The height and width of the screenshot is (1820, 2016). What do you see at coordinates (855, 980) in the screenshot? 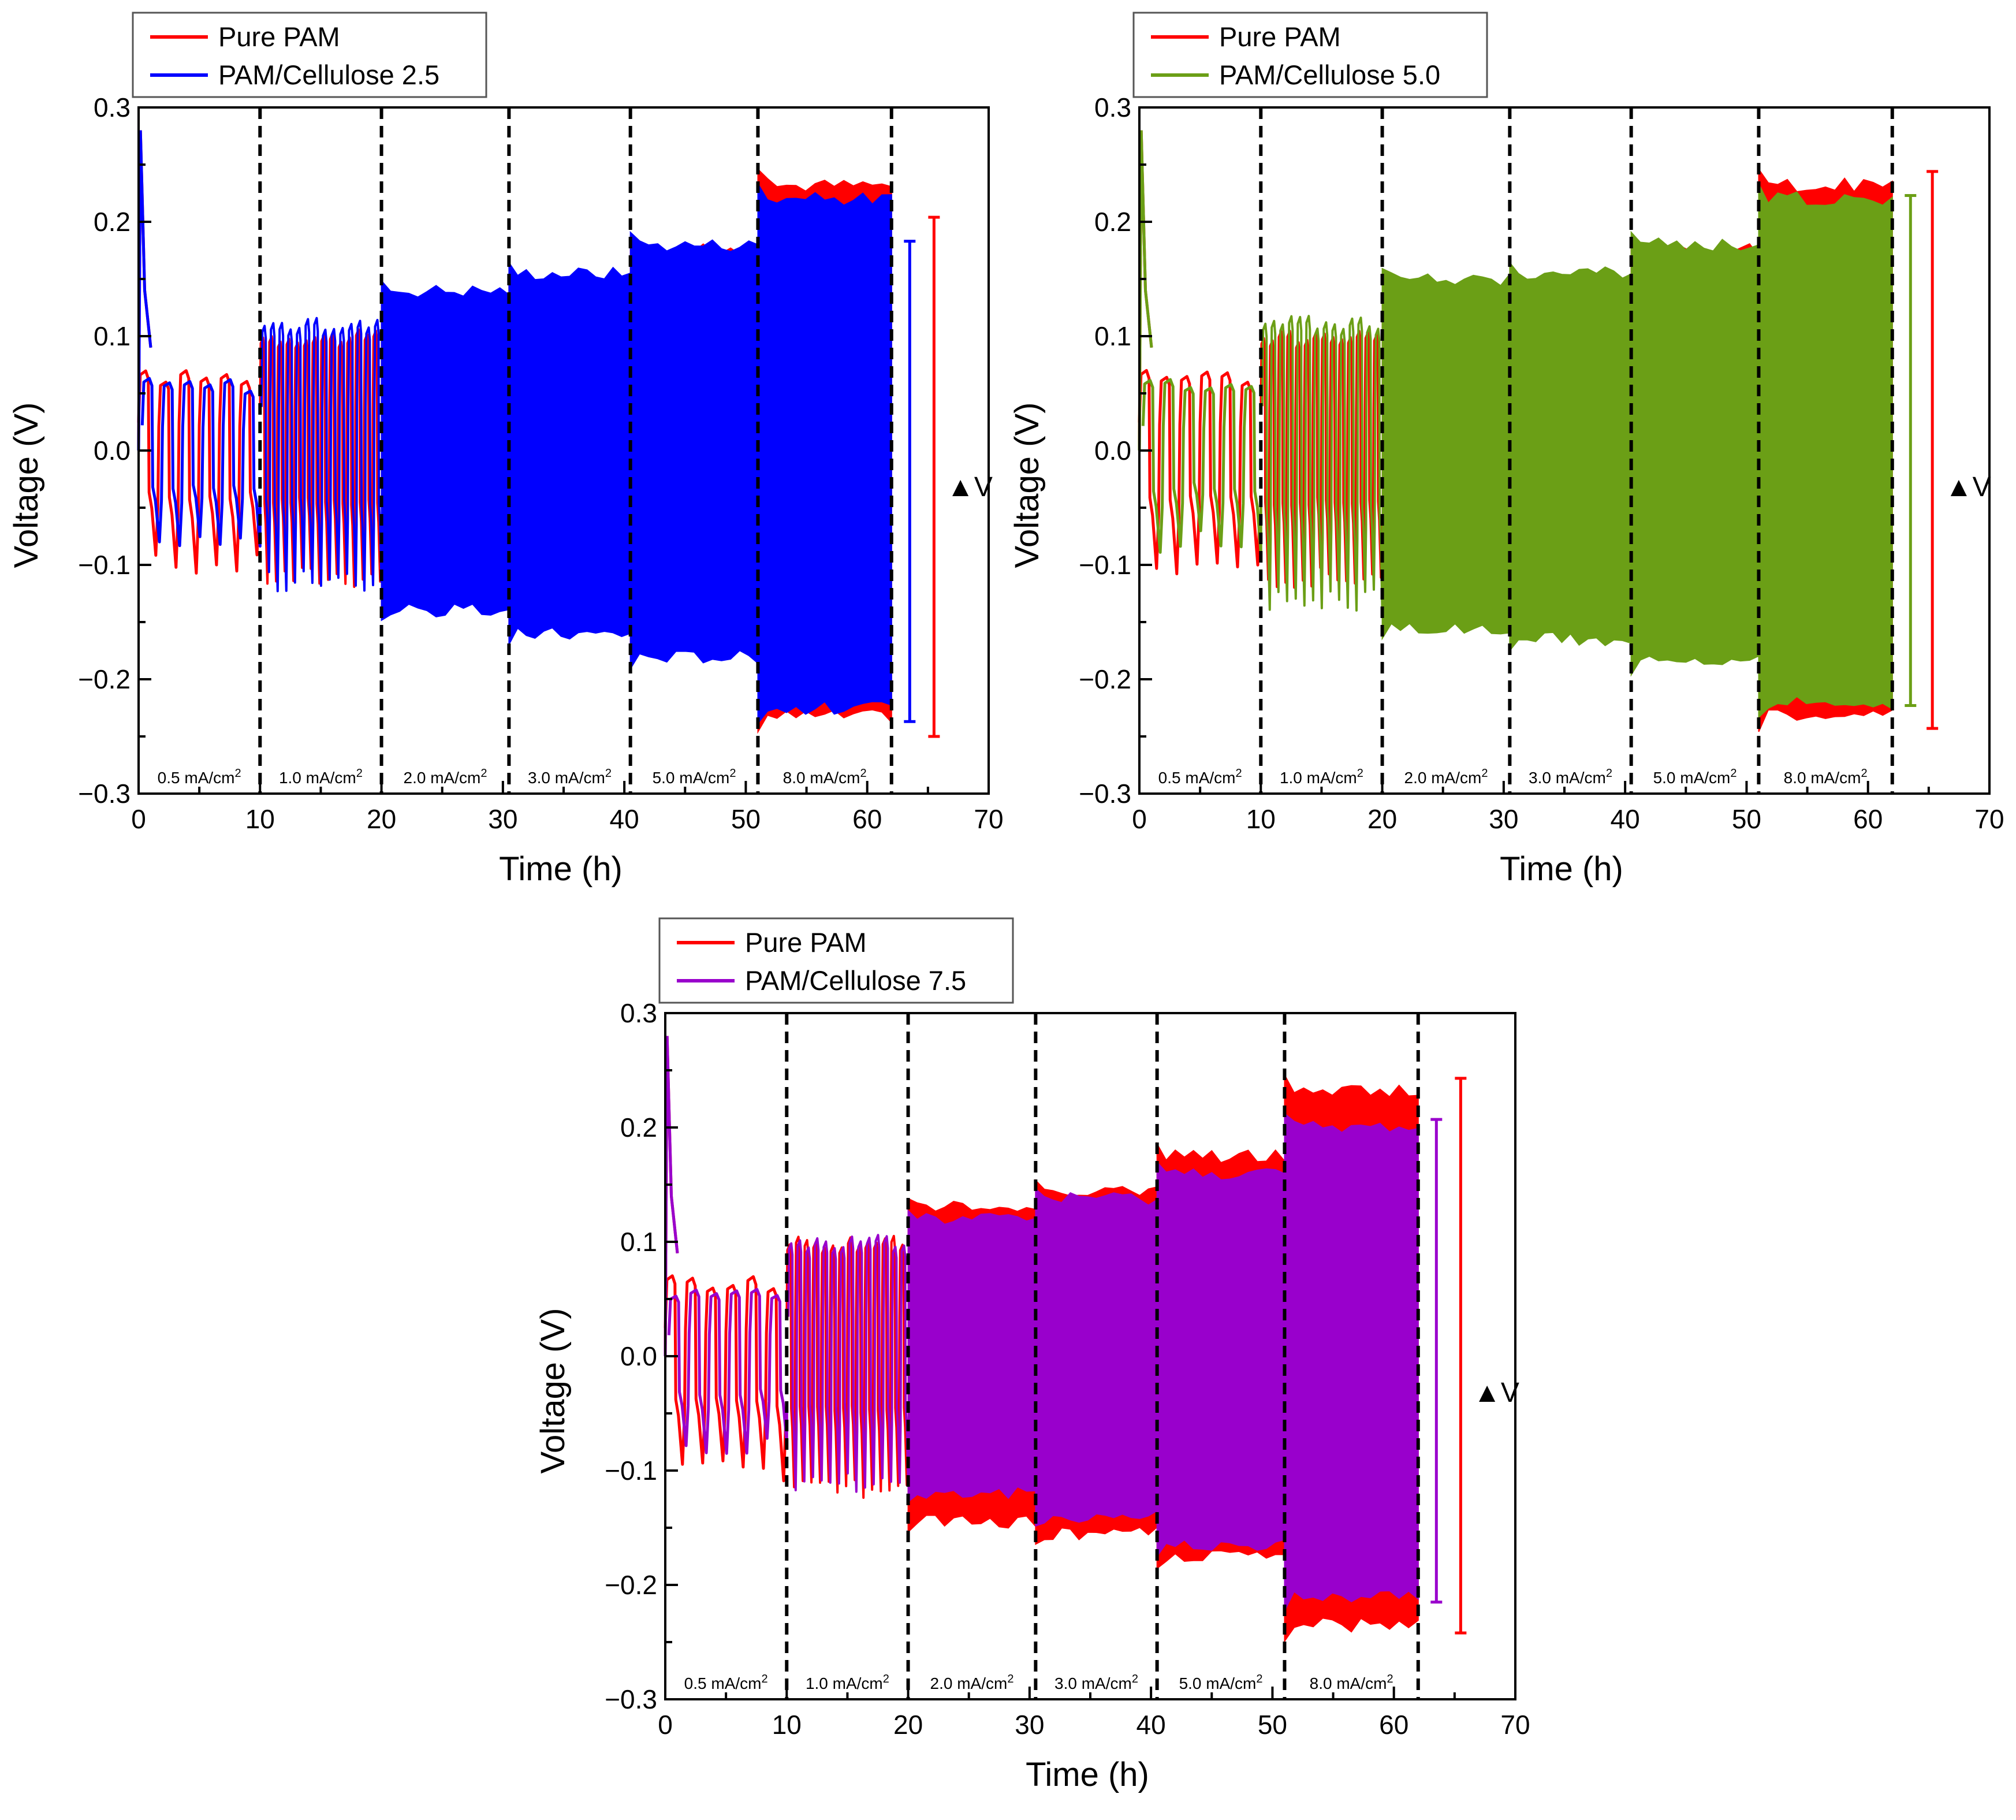
I see `legend-label: PAM/Cellulose 7.5` at bounding box center [855, 980].